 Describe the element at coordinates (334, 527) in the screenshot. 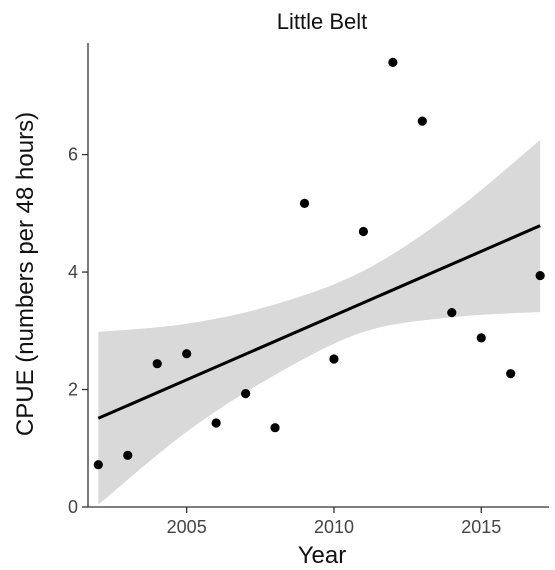

I see `x-tick-label: 2010` at that location.